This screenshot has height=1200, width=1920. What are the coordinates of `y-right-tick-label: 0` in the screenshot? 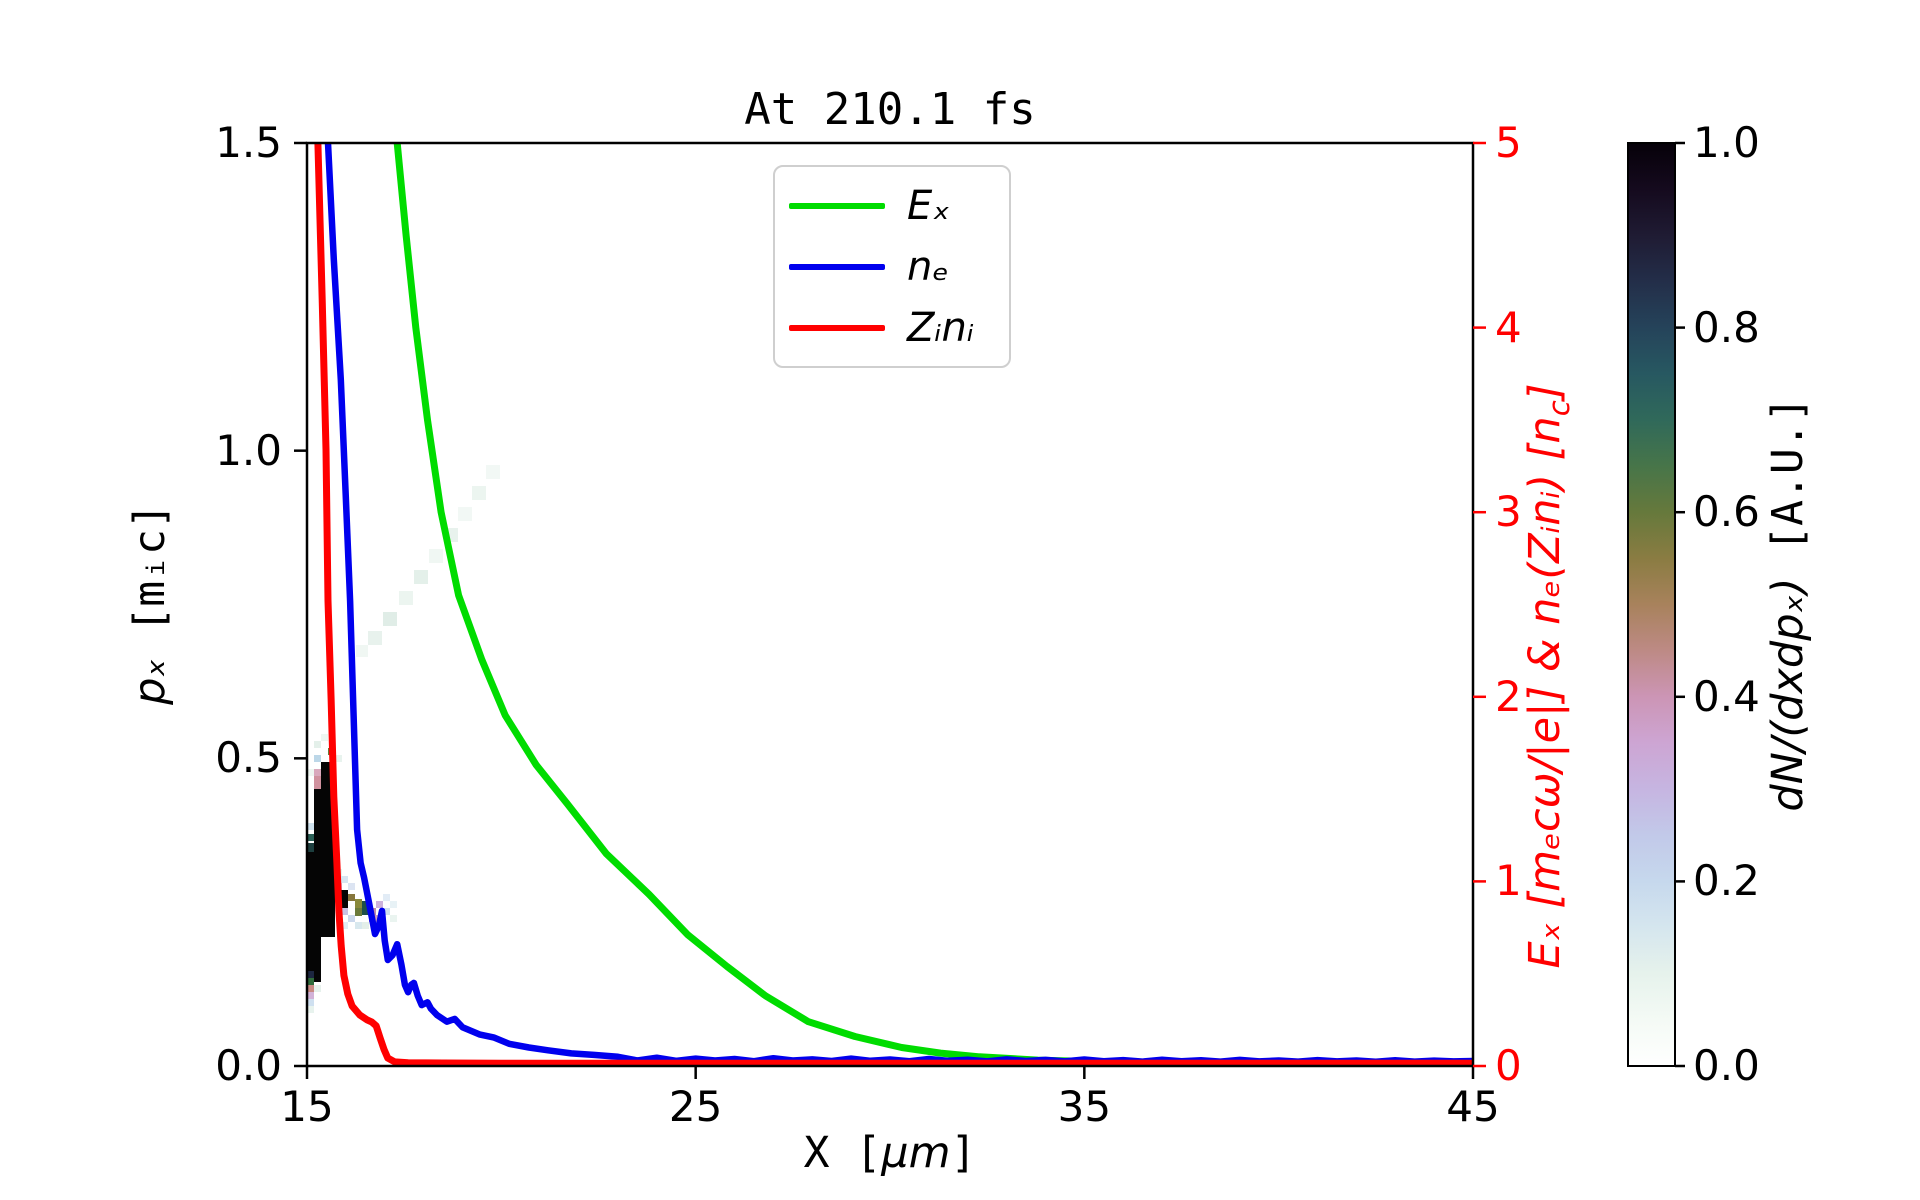 It's located at (1508, 1065).